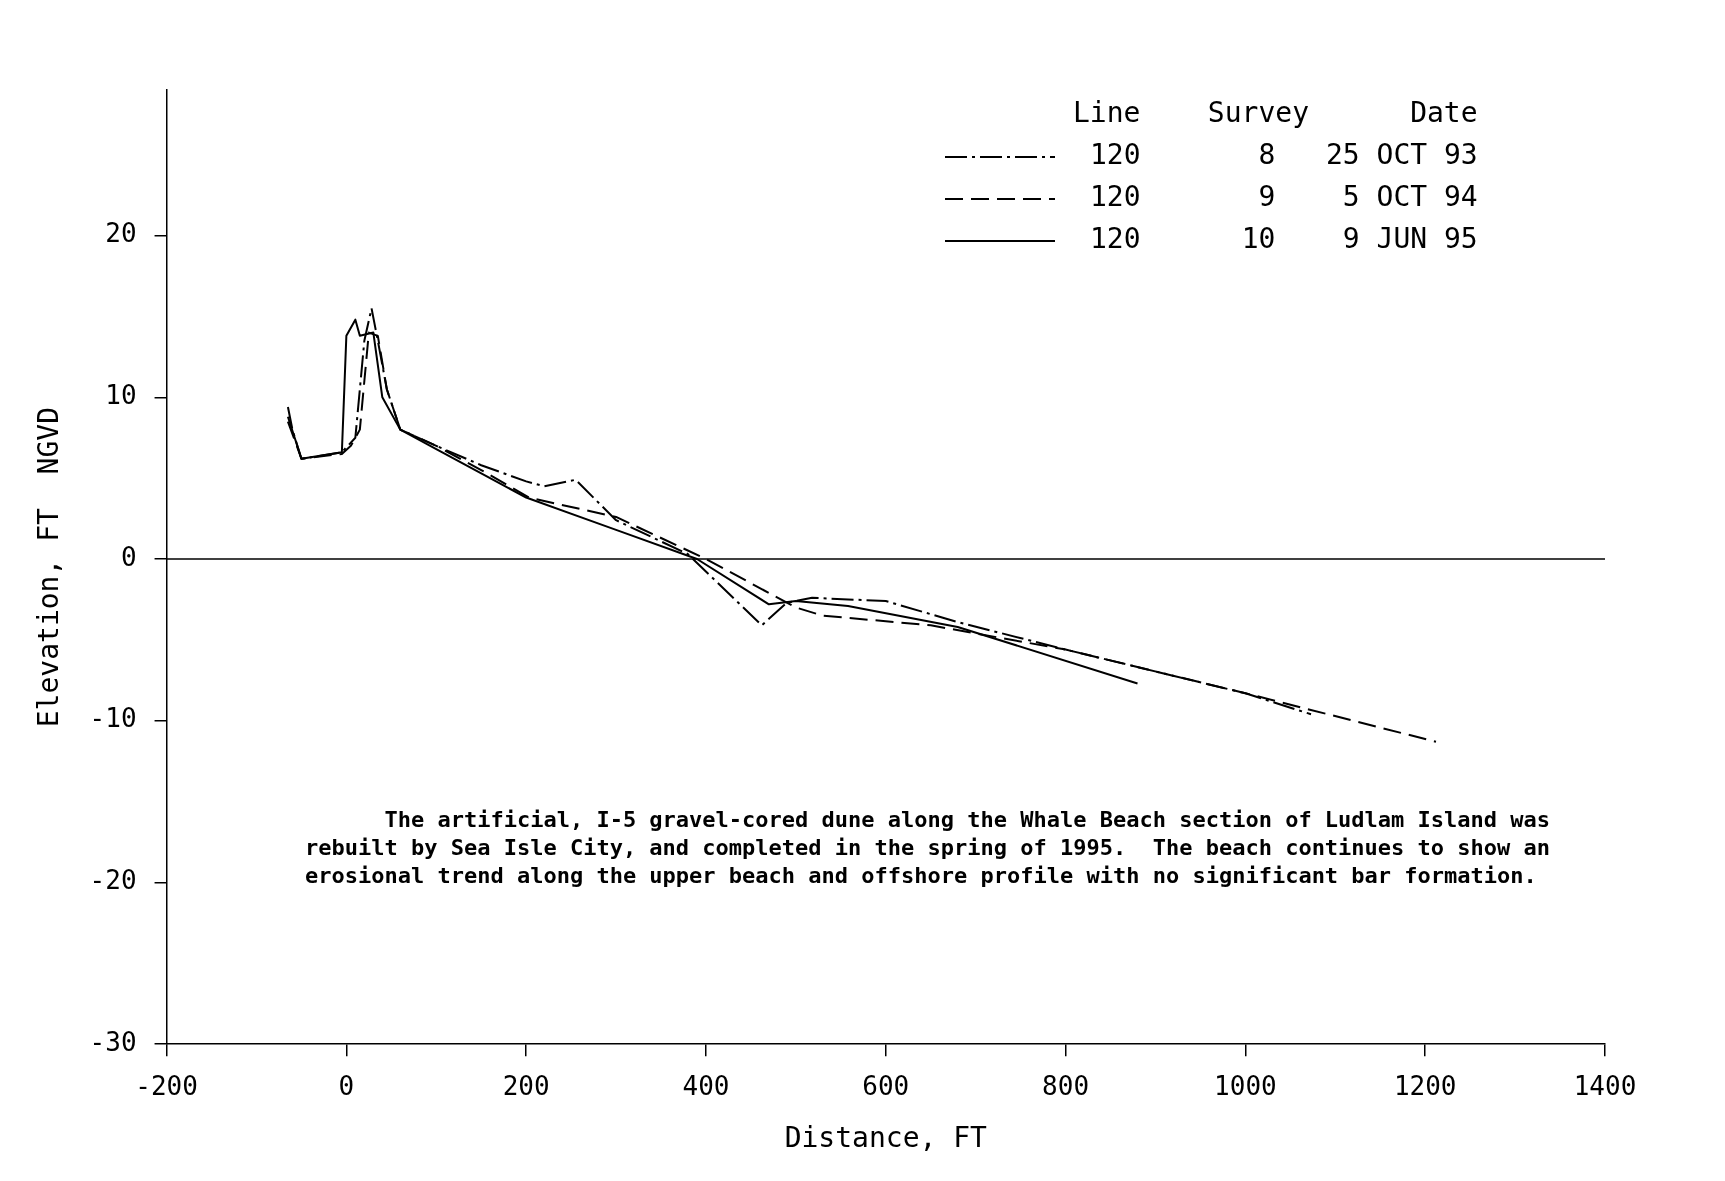  Describe the element at coordinates (1605, 1085) in the screenshot. I see `x-tick-label: 1400` at that location.